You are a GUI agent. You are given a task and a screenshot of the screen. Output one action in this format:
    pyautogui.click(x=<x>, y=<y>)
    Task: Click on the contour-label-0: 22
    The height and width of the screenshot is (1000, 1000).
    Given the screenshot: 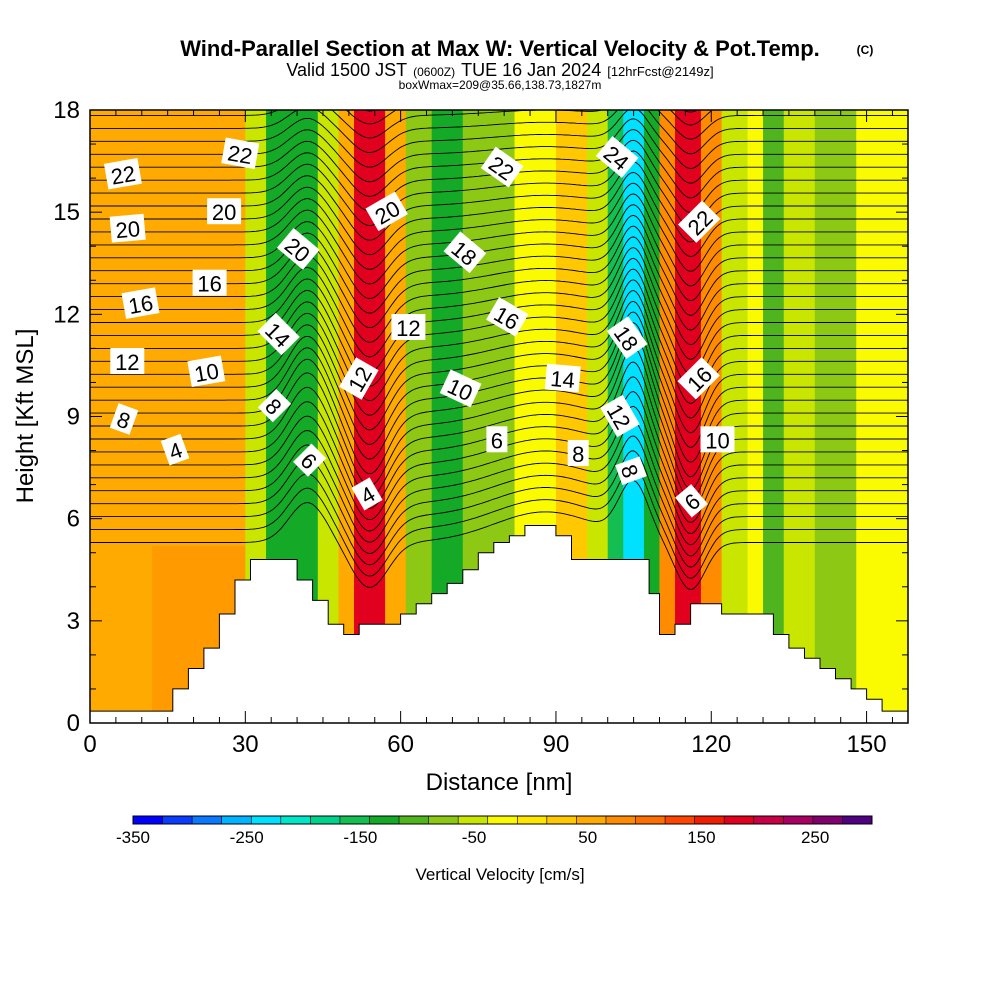 What is the action you would take?
    pyautogui.click(x=122, y=173)
    